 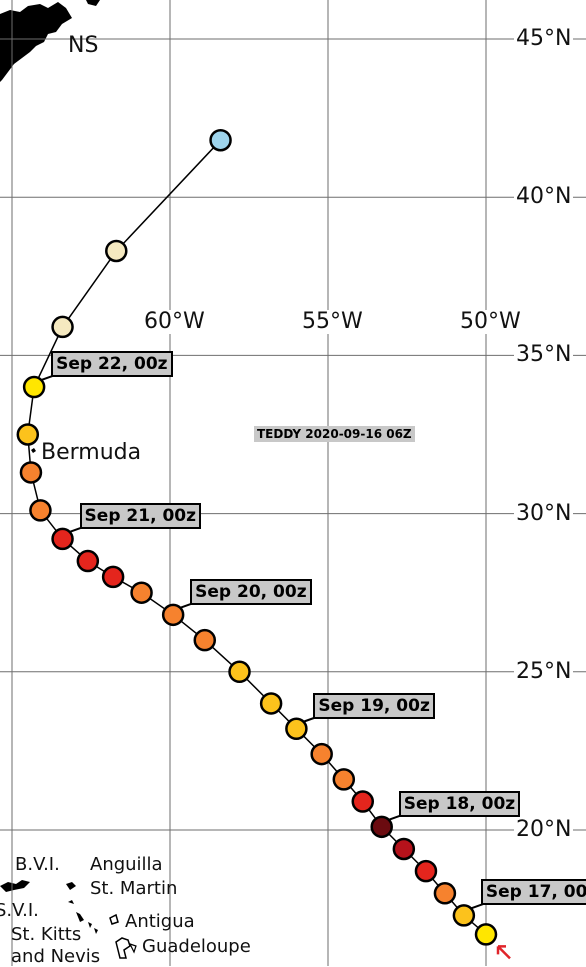 I want to click on date-label: Sep 18, 00z, so click(x=459, y=803).